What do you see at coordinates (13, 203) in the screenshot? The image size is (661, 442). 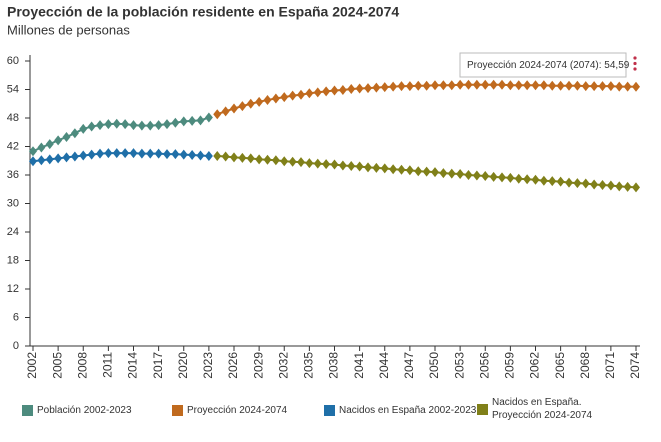 I see `y-tick-label: 30` at bounding box center [13, 203].